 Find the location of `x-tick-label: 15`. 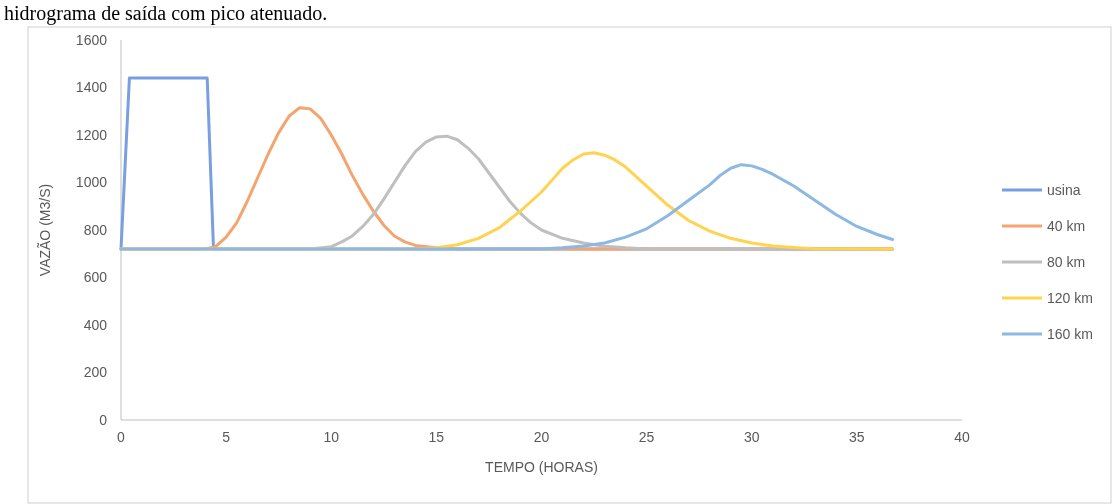

x-tick-label: 15 is located at coordinates (436, 437).